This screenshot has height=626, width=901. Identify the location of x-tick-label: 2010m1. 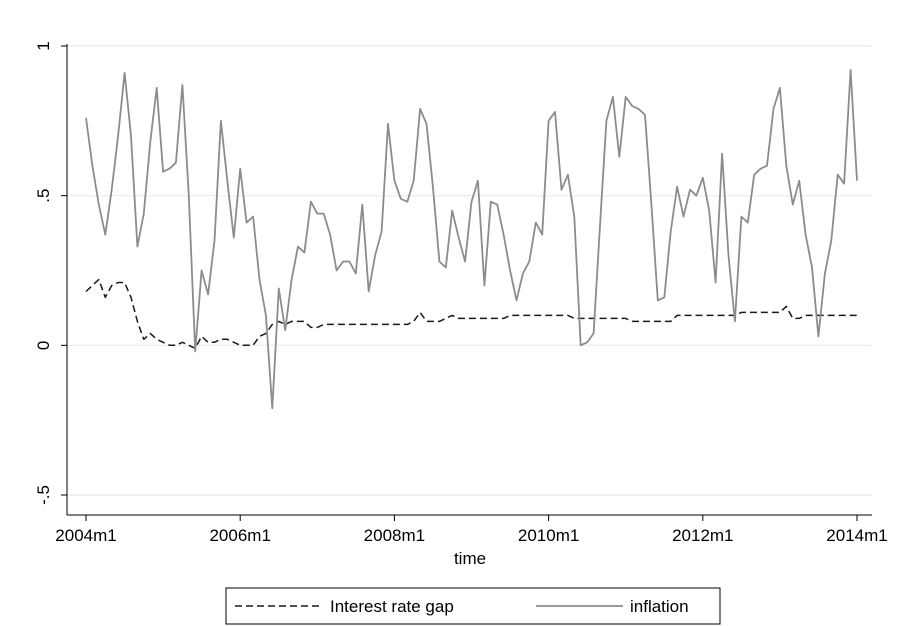
(548, 535).